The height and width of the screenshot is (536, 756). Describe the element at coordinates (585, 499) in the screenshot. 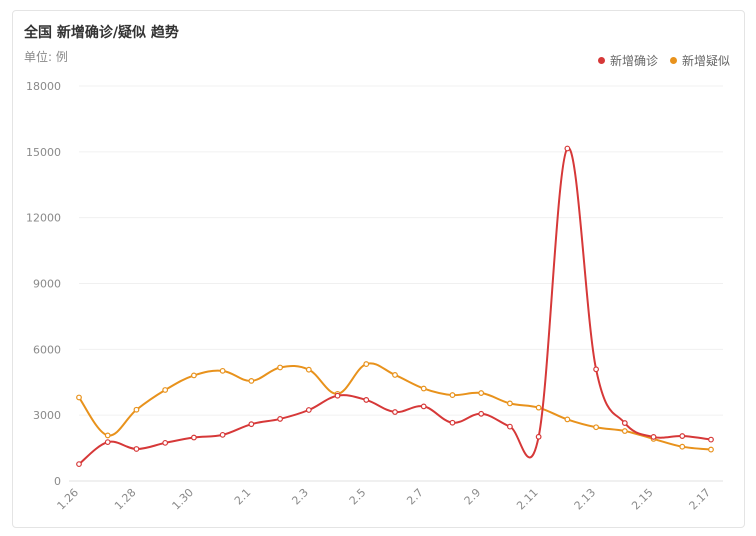

I see `x-tick-label: 2.13` at that location.